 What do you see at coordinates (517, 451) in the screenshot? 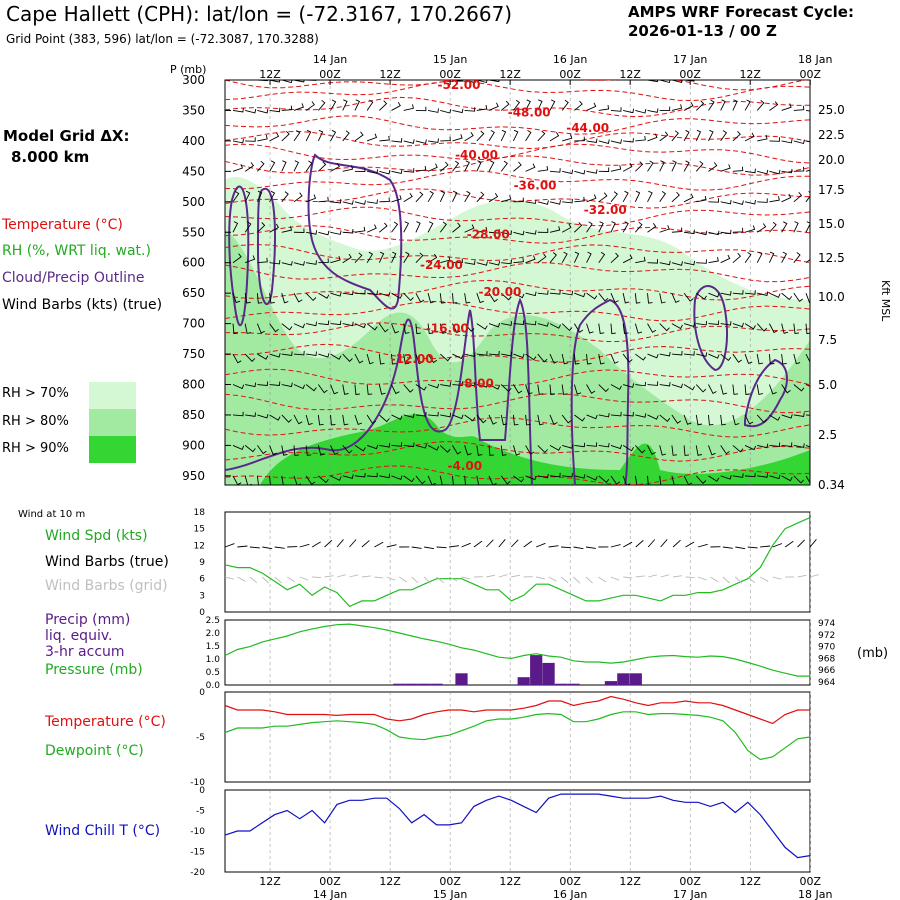
I see `temp-contour-line` at bounding box center [517, 451].